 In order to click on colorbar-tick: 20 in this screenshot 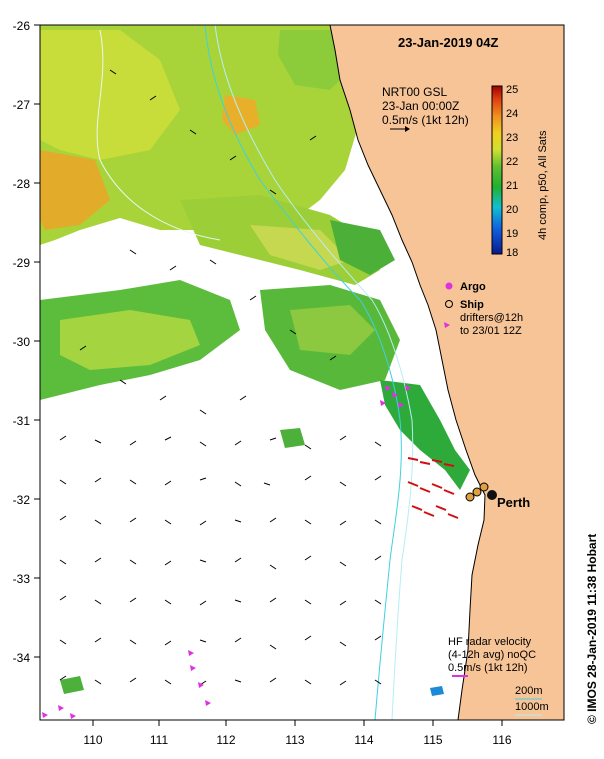, I will do `click(512, 210)`.